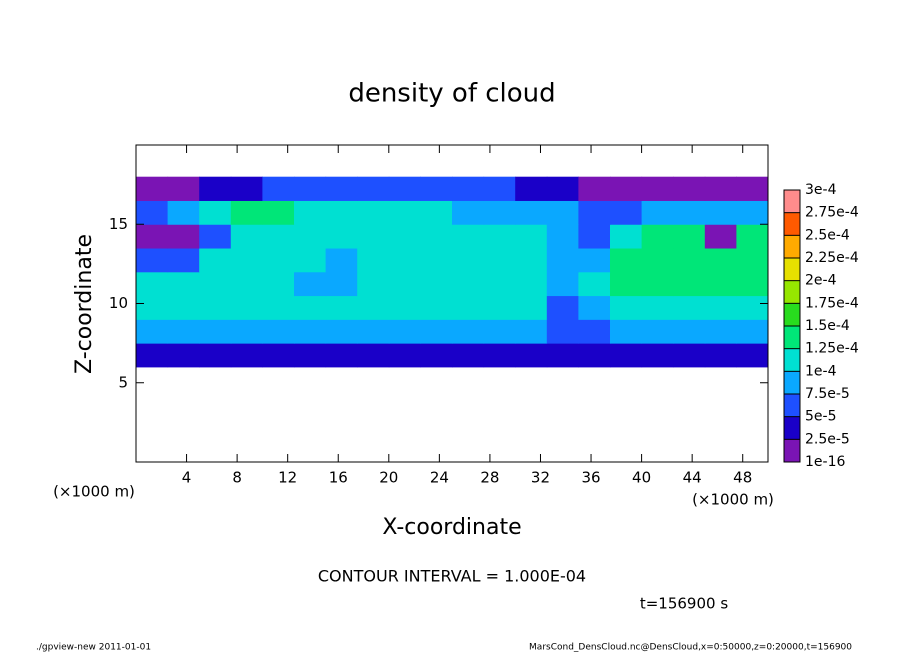 This screenshot has height=654, width=904. Describe the element at coordinates (641, 478) in the screenshot. I see `x-tick-label: 40` at that location.